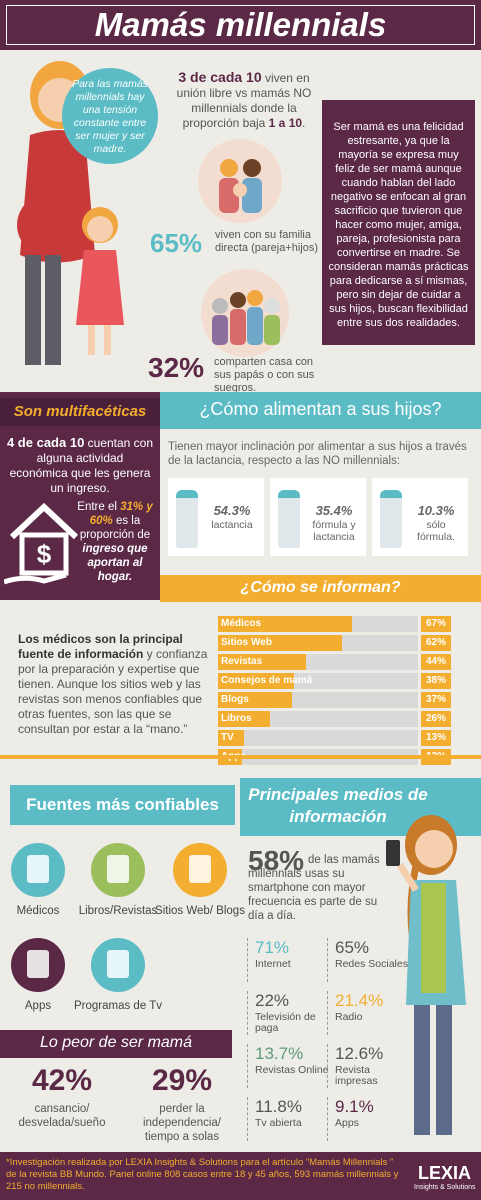  Describe the element at coordinates (115, 563) in the screenshot. I see `income-bold: ingreso que aportan al hogar.` at that location.